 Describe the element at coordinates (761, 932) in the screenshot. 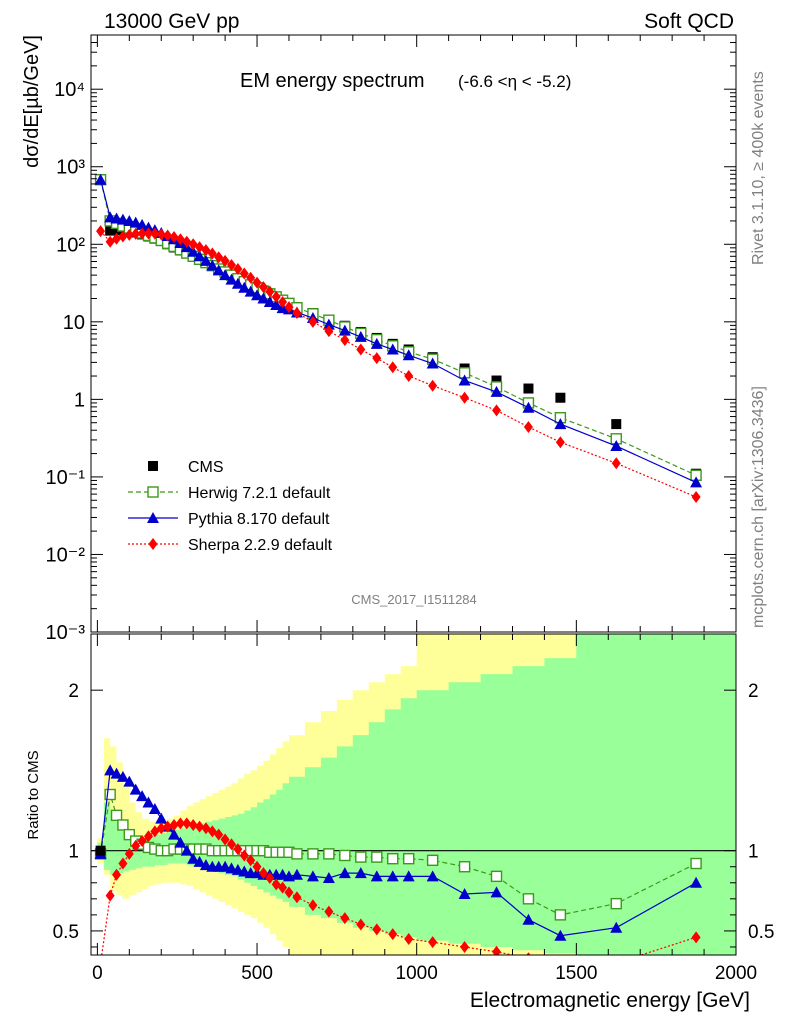

I see `ratio-y-tick-label-right: 0.5` at that location.